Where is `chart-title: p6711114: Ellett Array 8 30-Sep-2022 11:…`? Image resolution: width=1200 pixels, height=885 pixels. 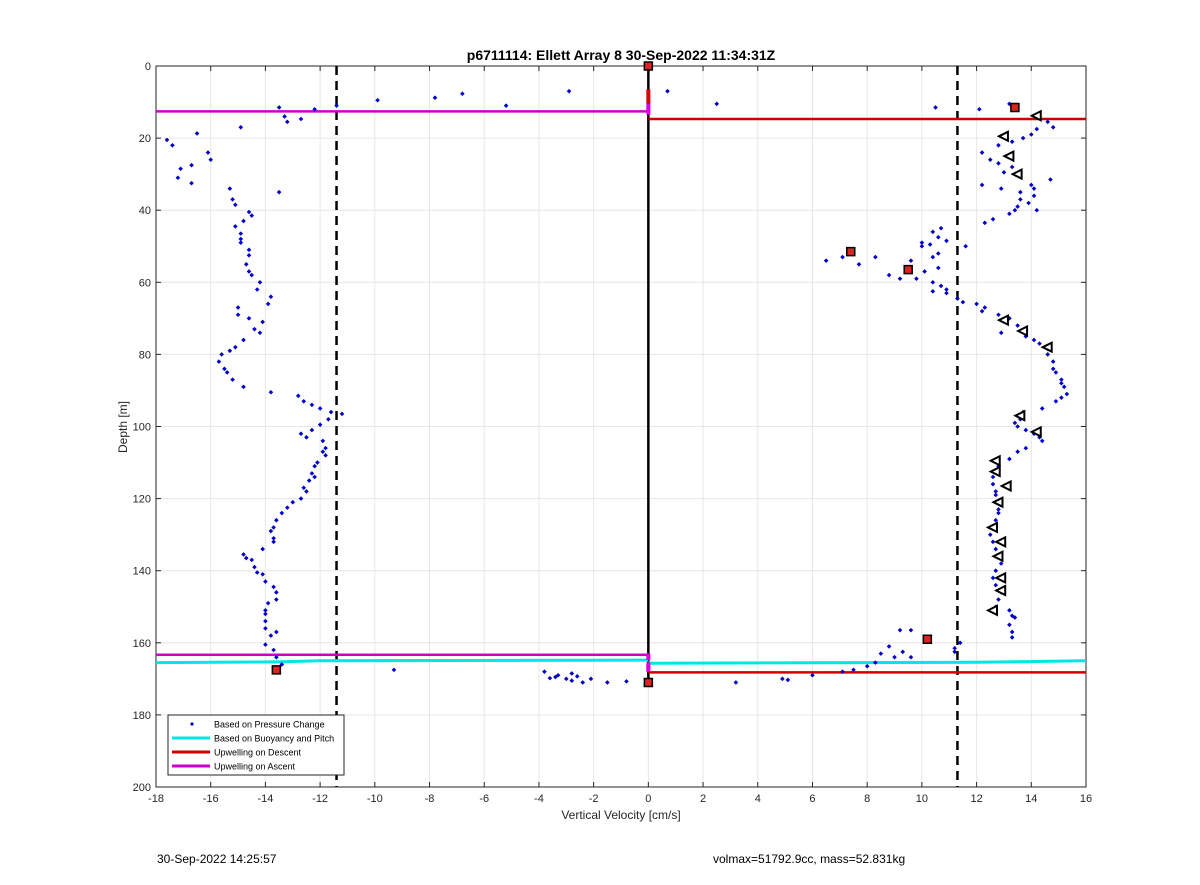
chart-title: p6711114: Ellett Array 8 30-Sep-2022 11:… is located at coordinates (621, 55).